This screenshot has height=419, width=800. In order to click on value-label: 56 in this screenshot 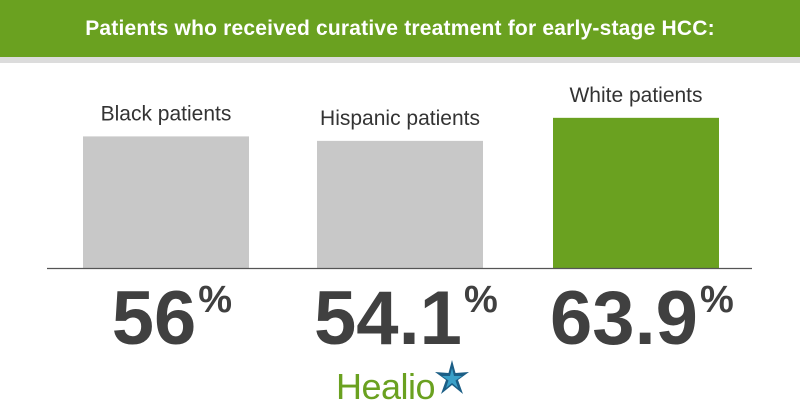, I will do `click(154, 318)`.